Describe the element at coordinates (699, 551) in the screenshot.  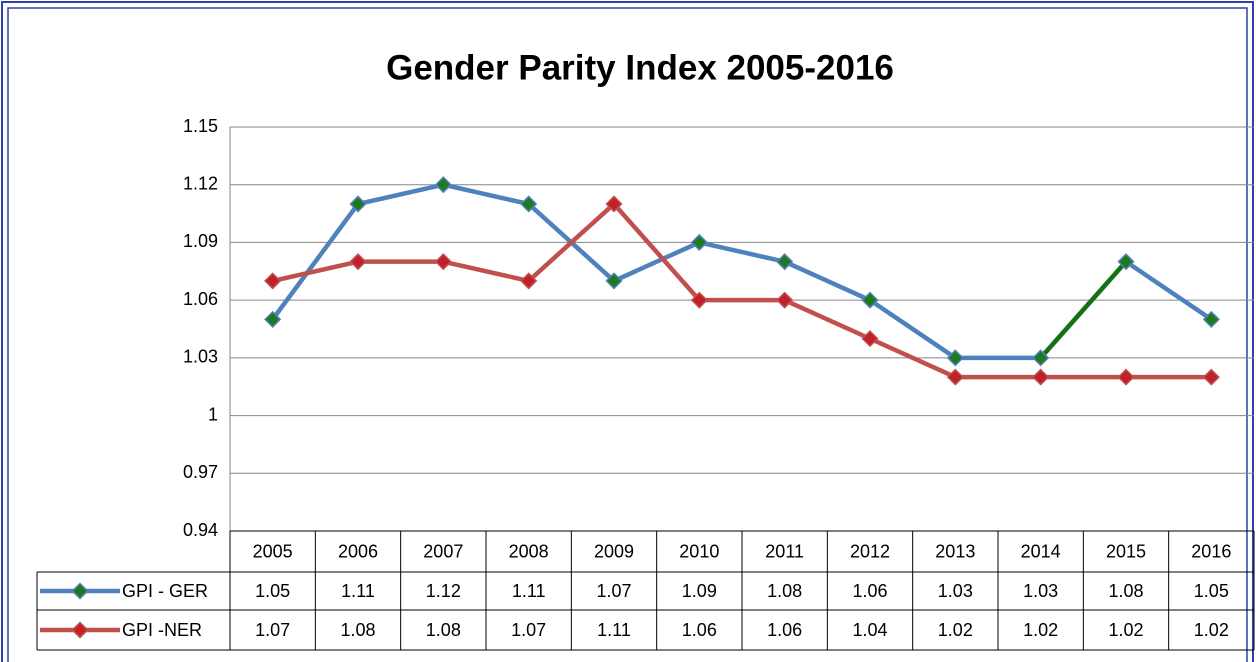
I see `x-tick-label: 2010` at that location.